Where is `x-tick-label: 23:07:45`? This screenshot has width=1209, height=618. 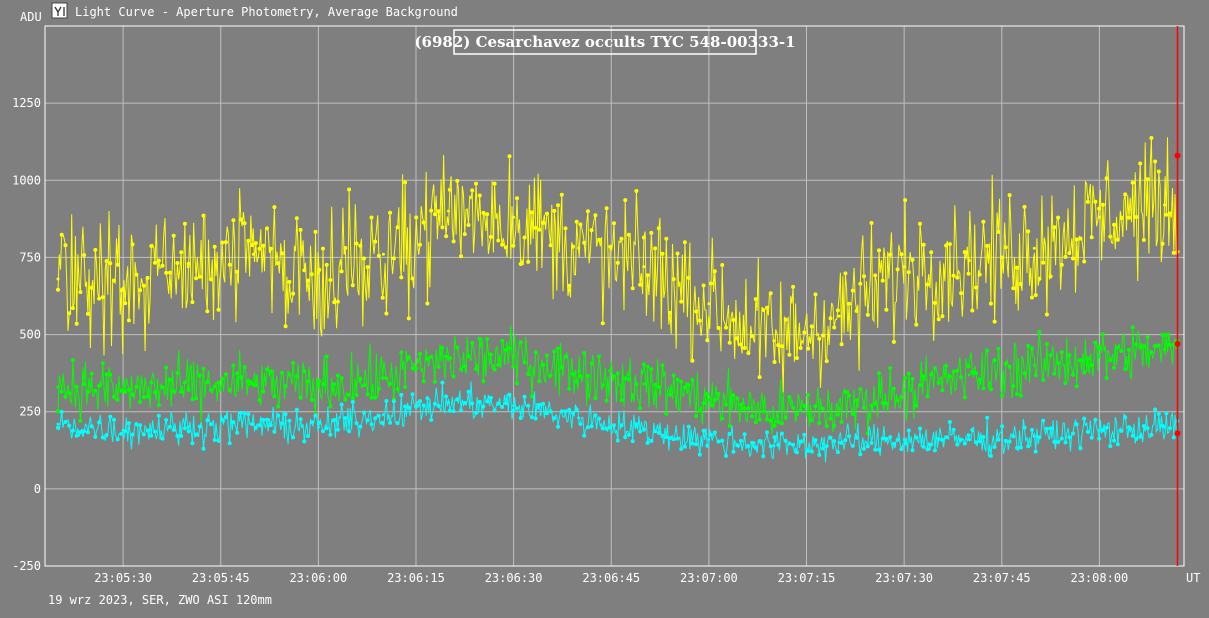 x-tick-label: 23:07:45 is located at coordinates (1002, 578).